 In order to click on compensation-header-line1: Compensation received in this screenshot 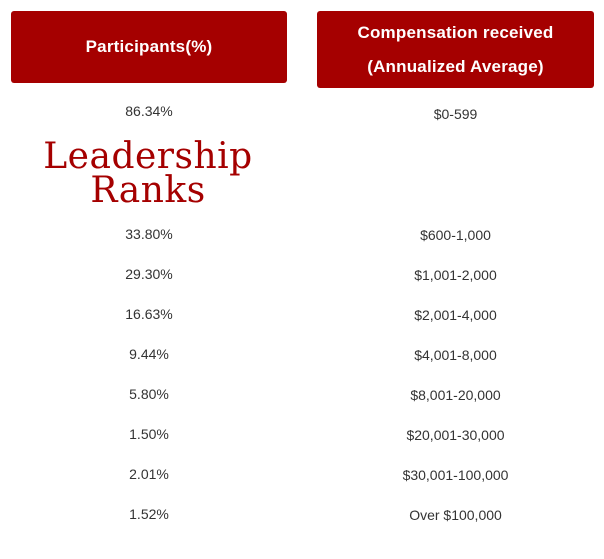, I will do `click(455, 32)`.